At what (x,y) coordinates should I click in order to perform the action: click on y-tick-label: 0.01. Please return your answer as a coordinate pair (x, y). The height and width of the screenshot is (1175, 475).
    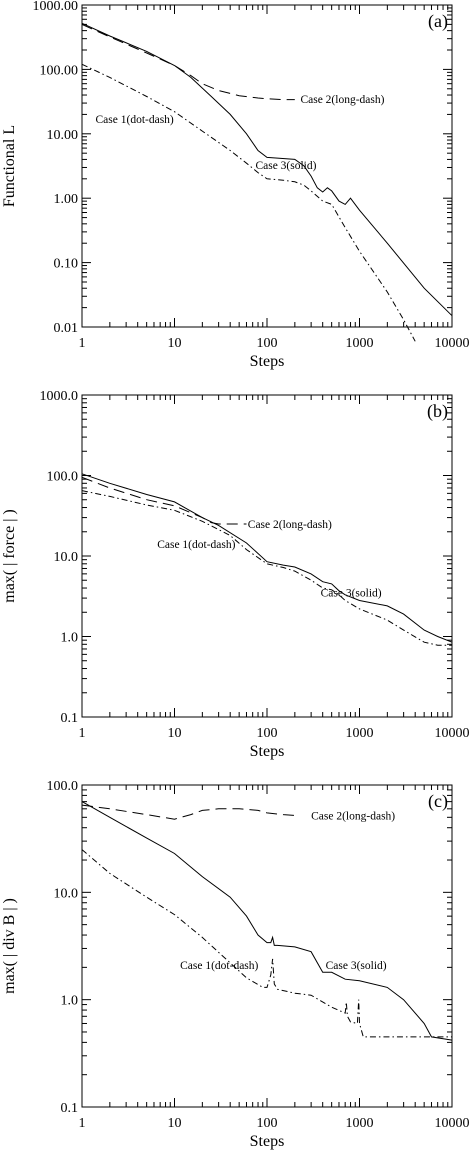
    Looking at the image, I should click on (66, 328).